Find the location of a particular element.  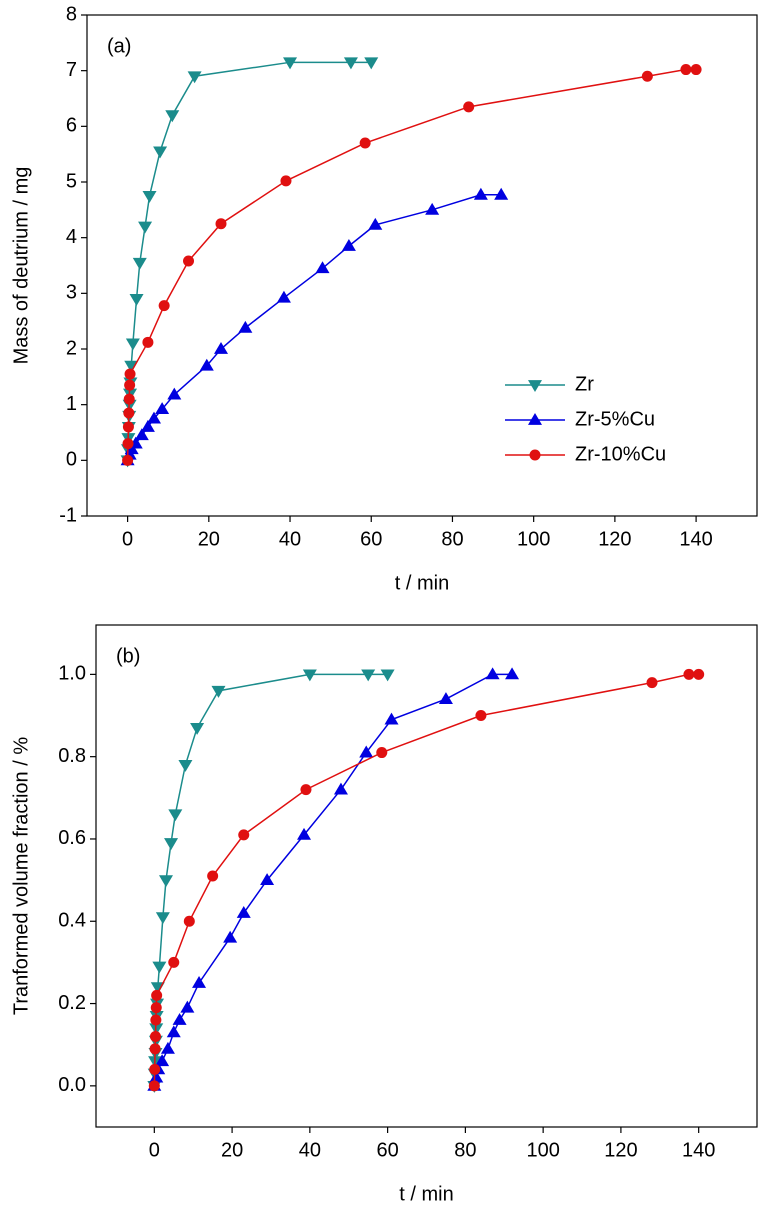

y-tick-label: 5 is located at coordinates (71, 181).